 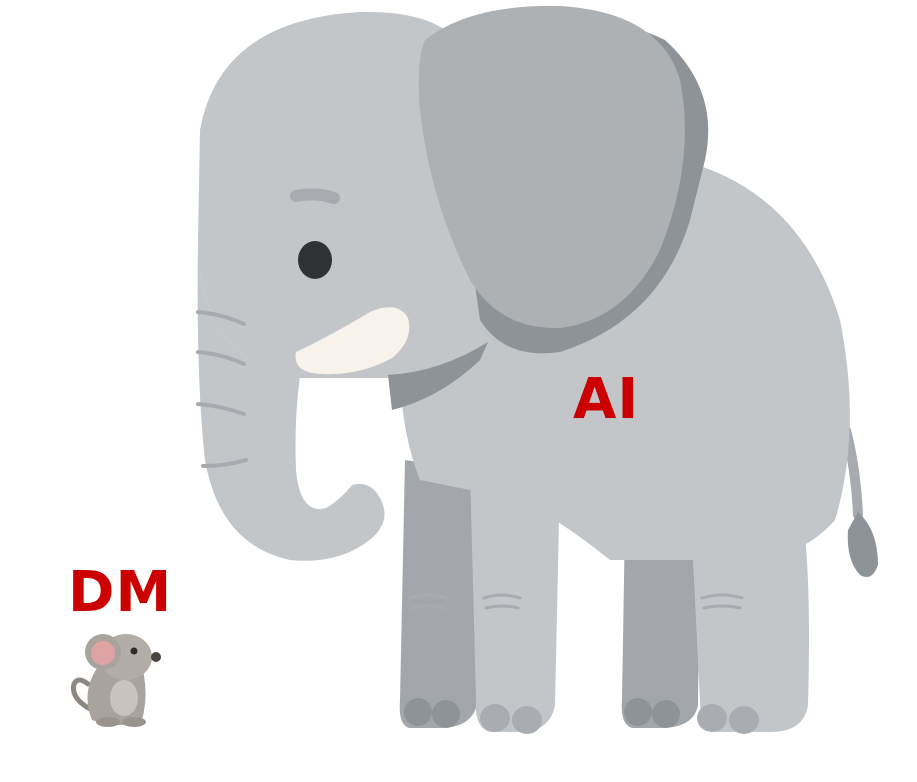 I want to click on elephant-back-left-leg, so click(x=439, y=594).